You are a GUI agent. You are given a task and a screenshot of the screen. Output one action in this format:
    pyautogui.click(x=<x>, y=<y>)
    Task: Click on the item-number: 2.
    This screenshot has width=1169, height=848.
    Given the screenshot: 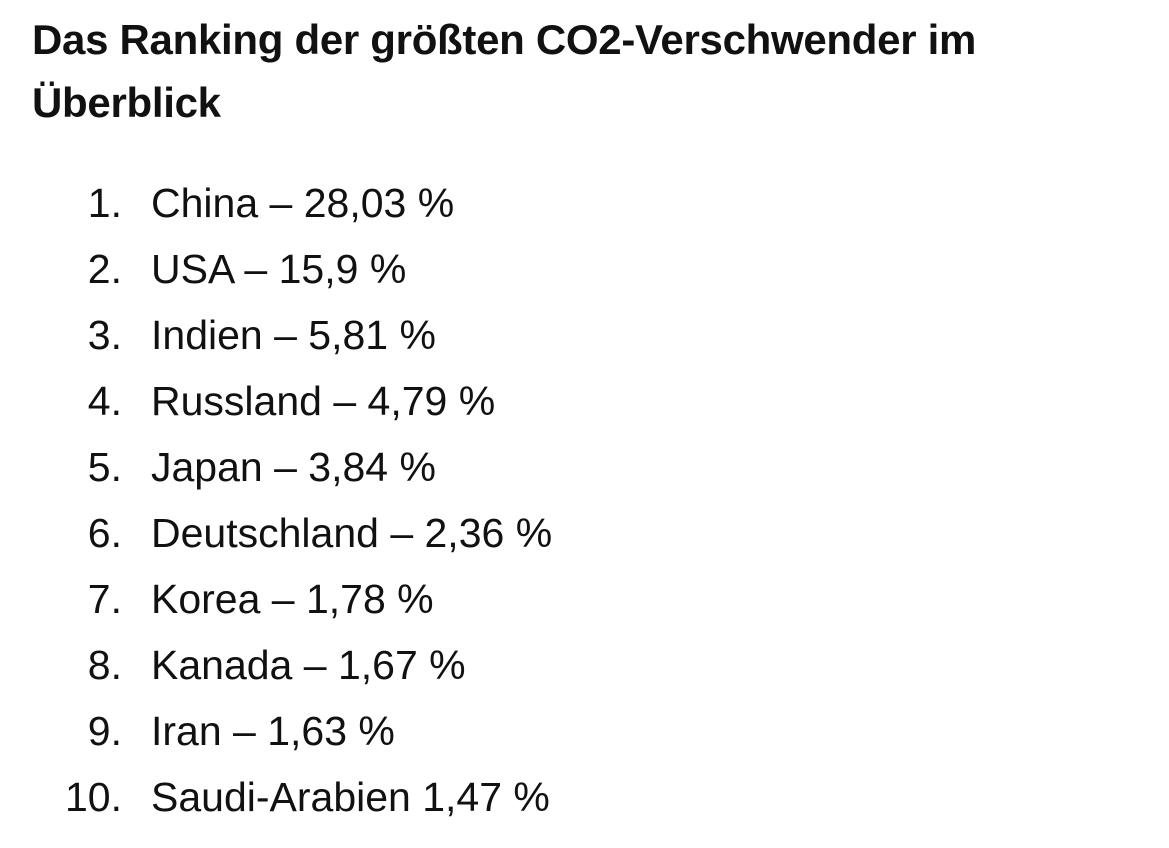 What is the action you would take?
    pyautogui.click(x=104, y=268)
    